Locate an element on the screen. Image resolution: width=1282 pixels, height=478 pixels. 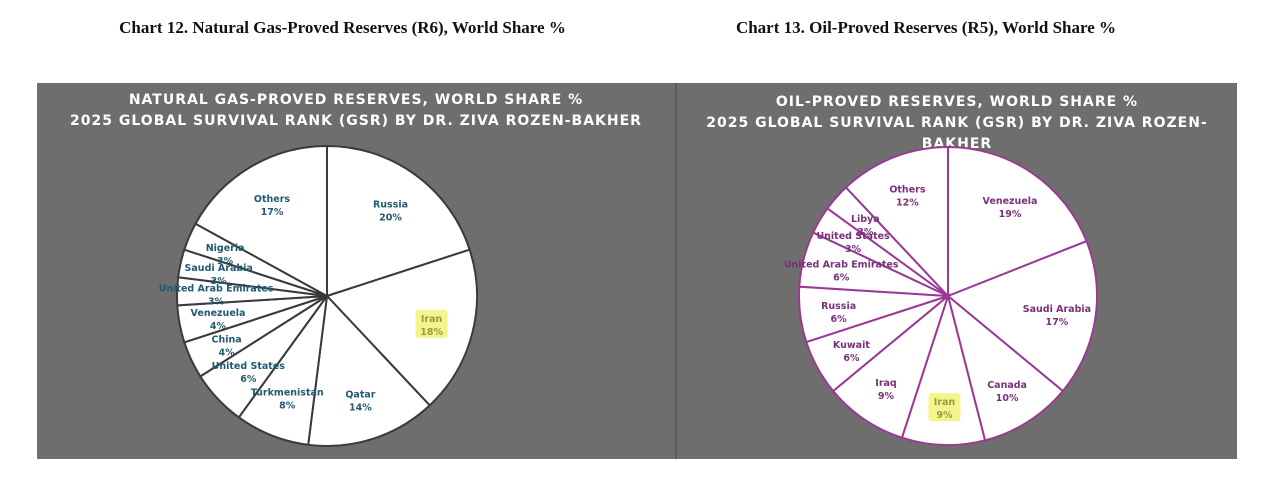
slice-value-iraq: 9% is located at coordinates (886, 396).